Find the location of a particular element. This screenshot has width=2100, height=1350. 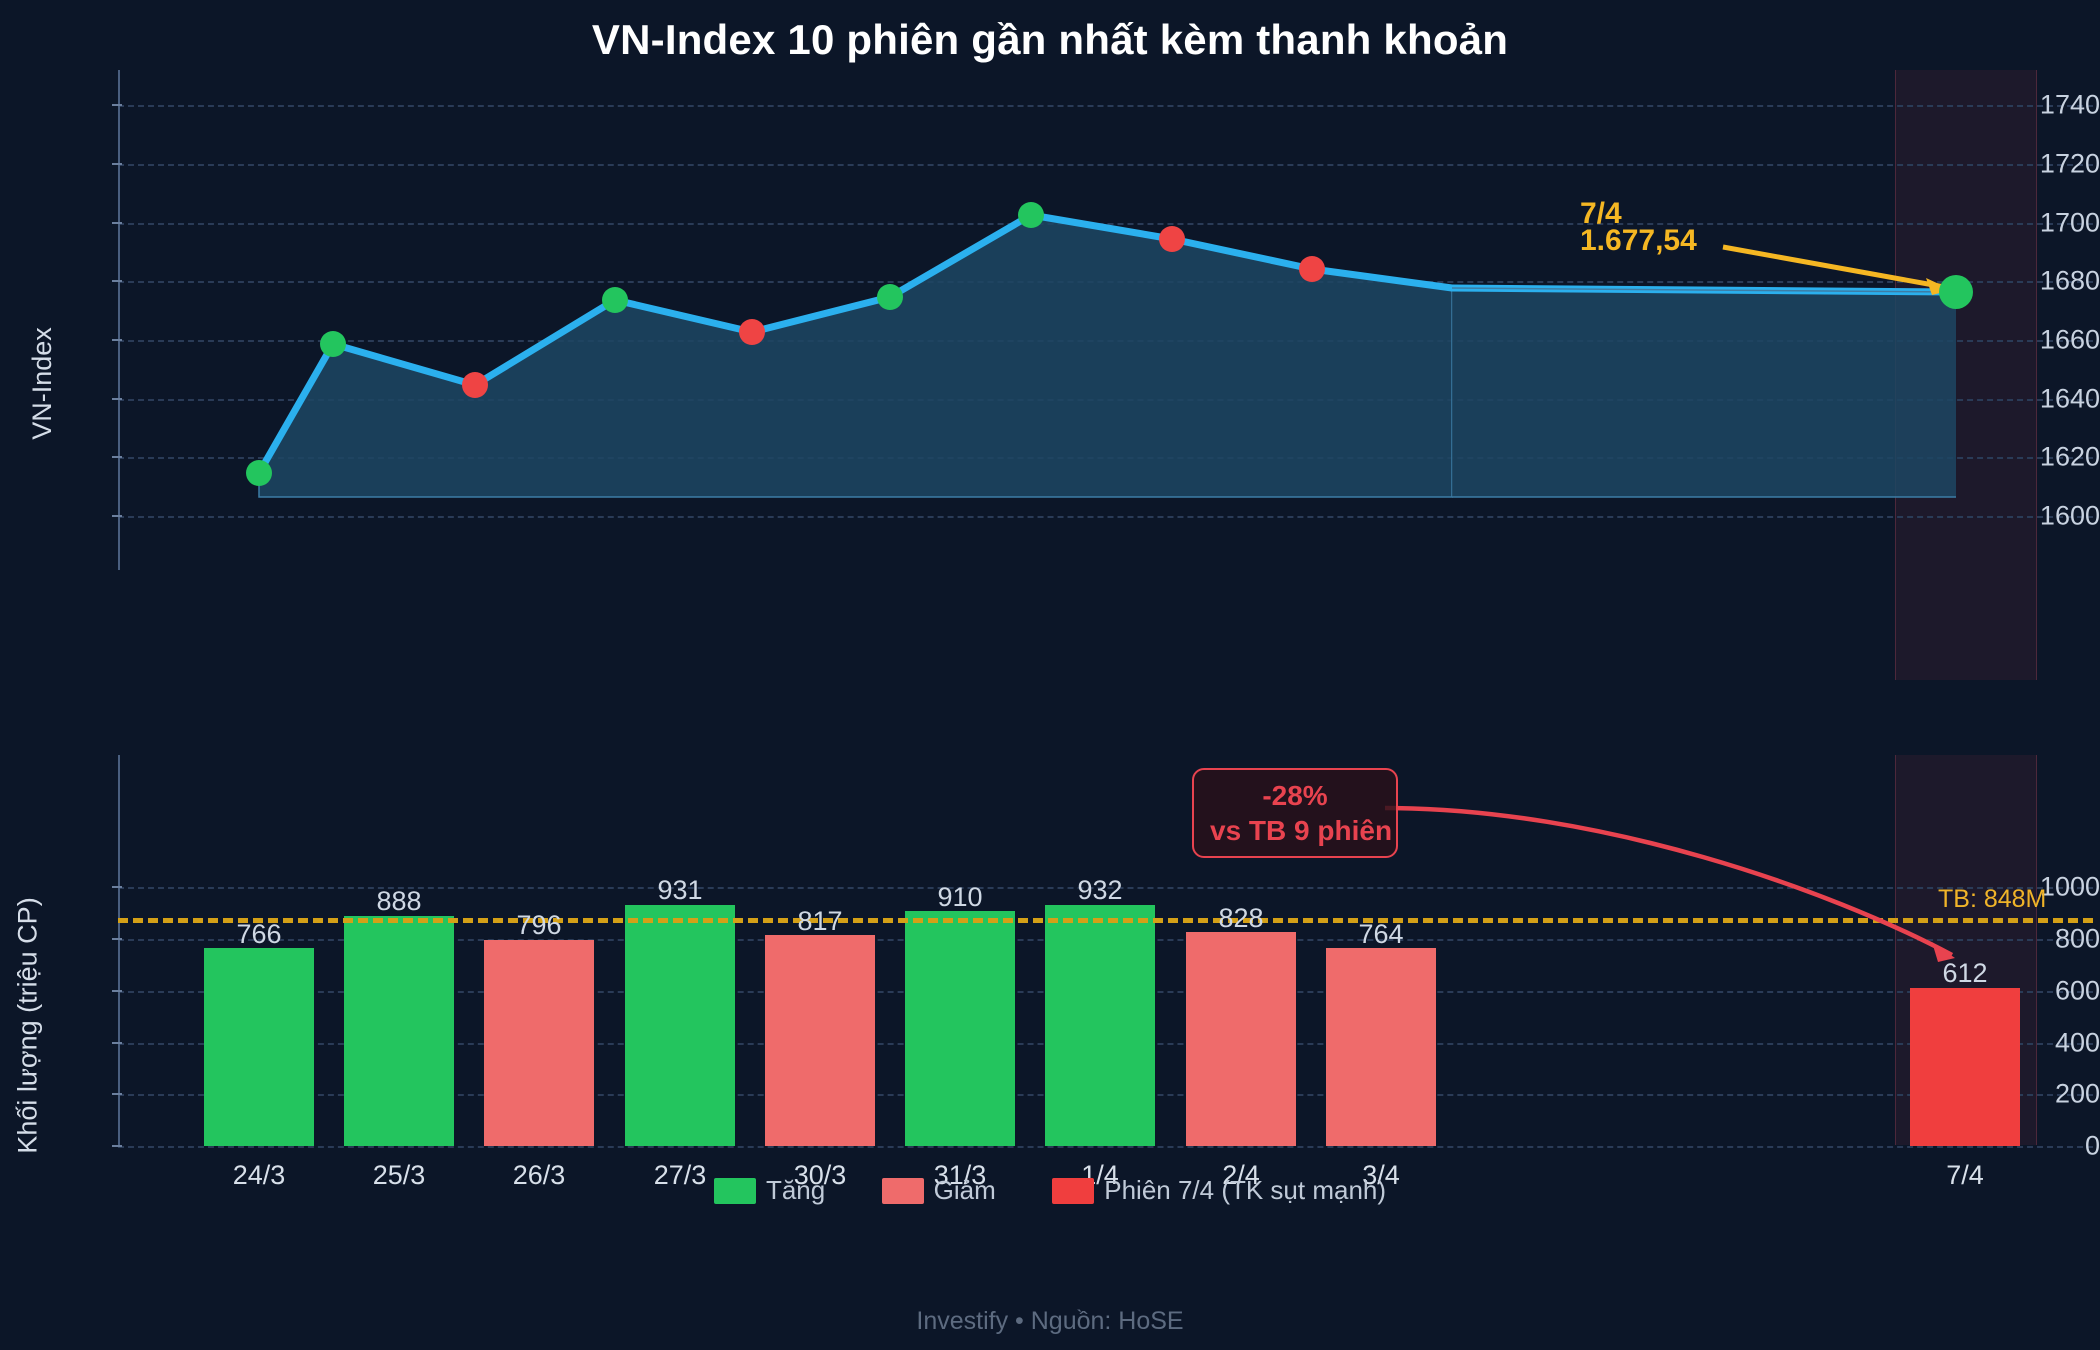

volume-bar-value: 817 is located at coordinates (820, 921).